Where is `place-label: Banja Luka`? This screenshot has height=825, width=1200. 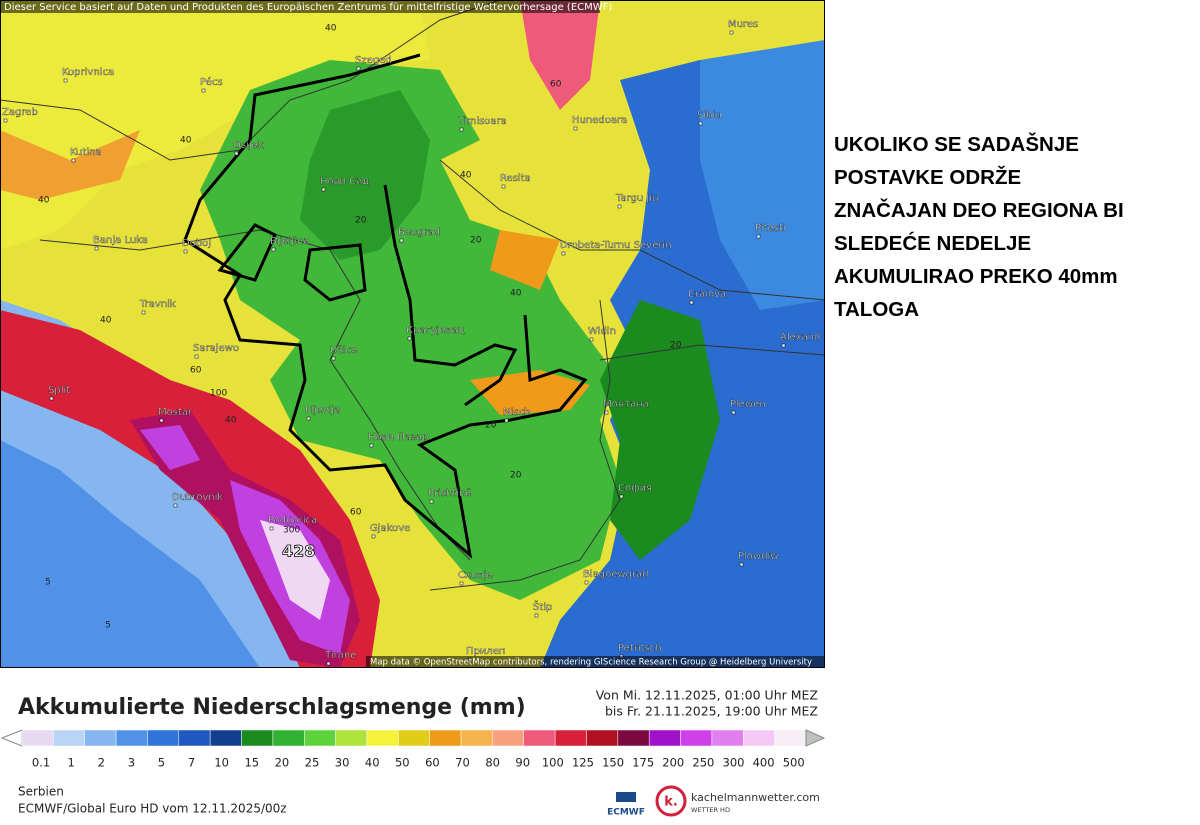
place-label: Banja Luka is located at coordinates (120, 240).